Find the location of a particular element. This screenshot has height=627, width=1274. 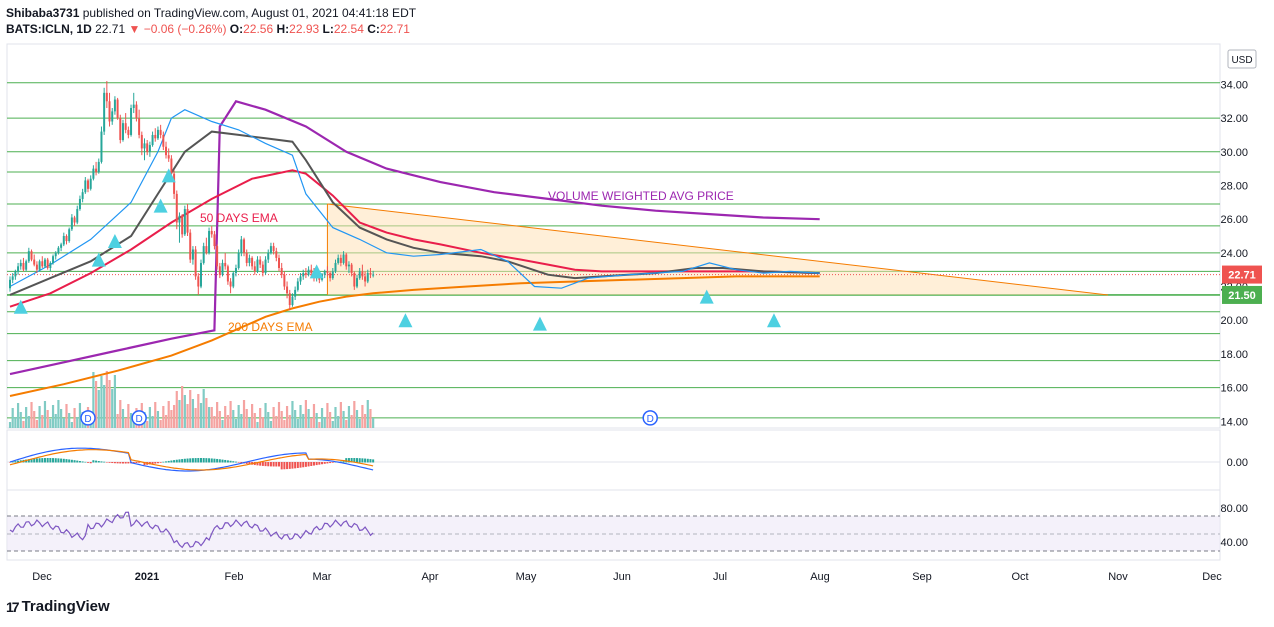

high-label: H: is located at coordinates (283, 29).